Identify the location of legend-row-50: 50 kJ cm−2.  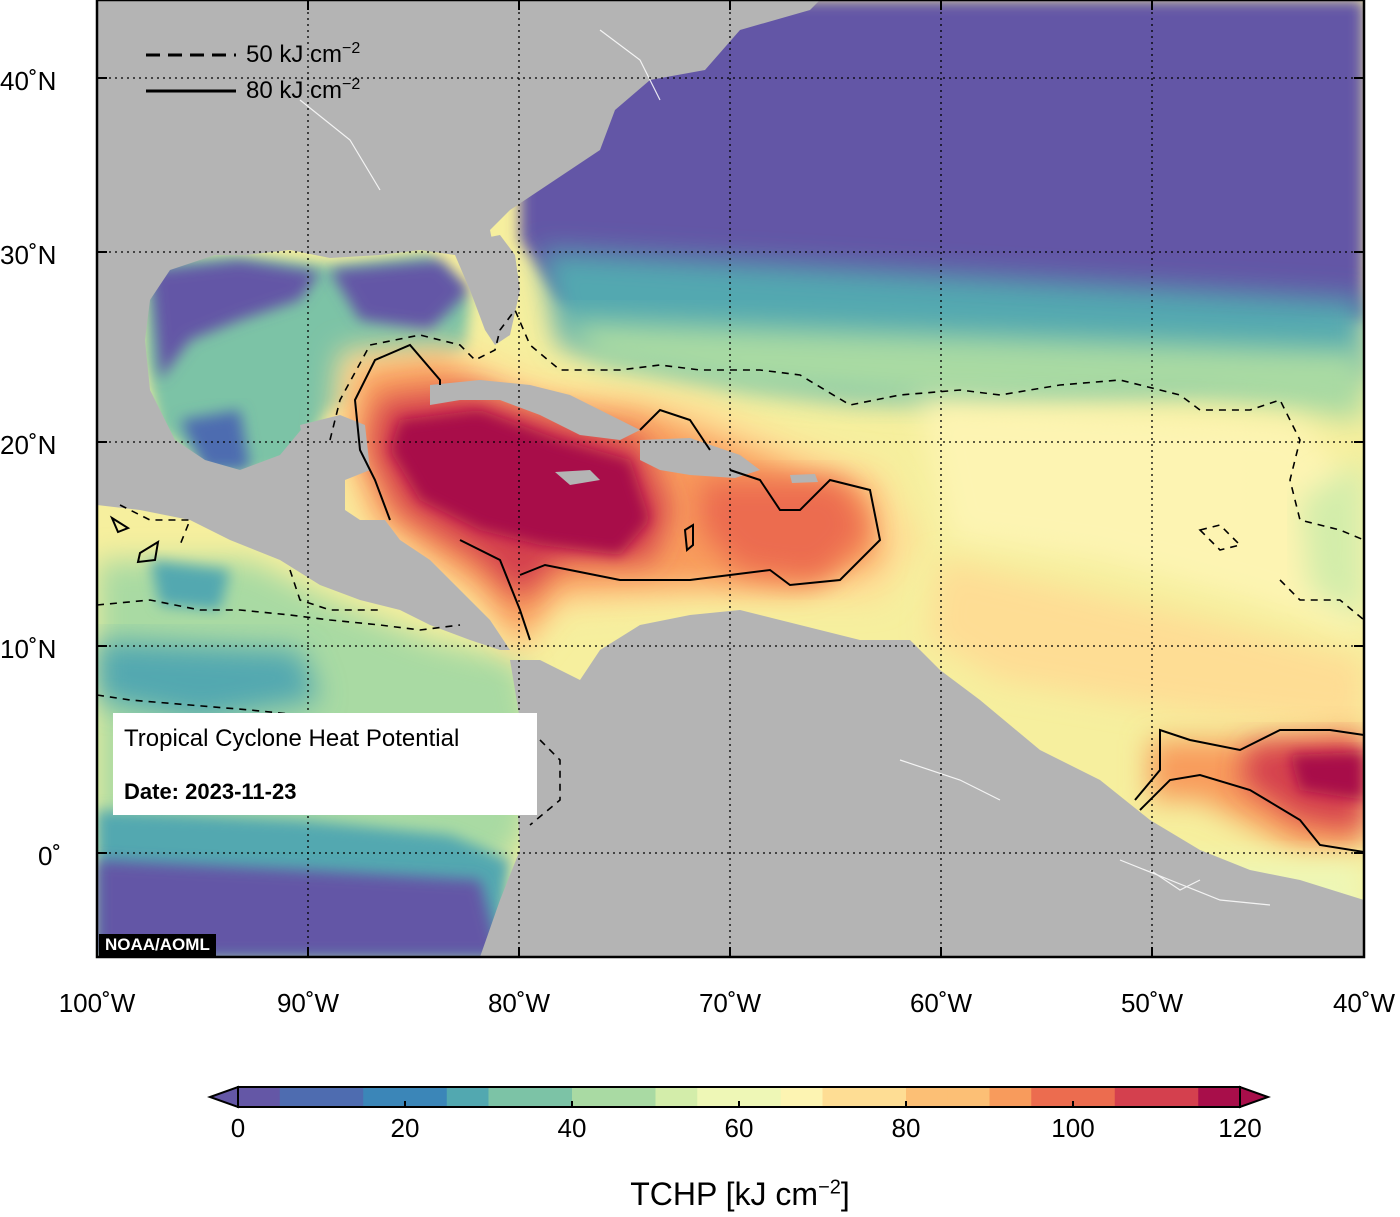
(276, 55).